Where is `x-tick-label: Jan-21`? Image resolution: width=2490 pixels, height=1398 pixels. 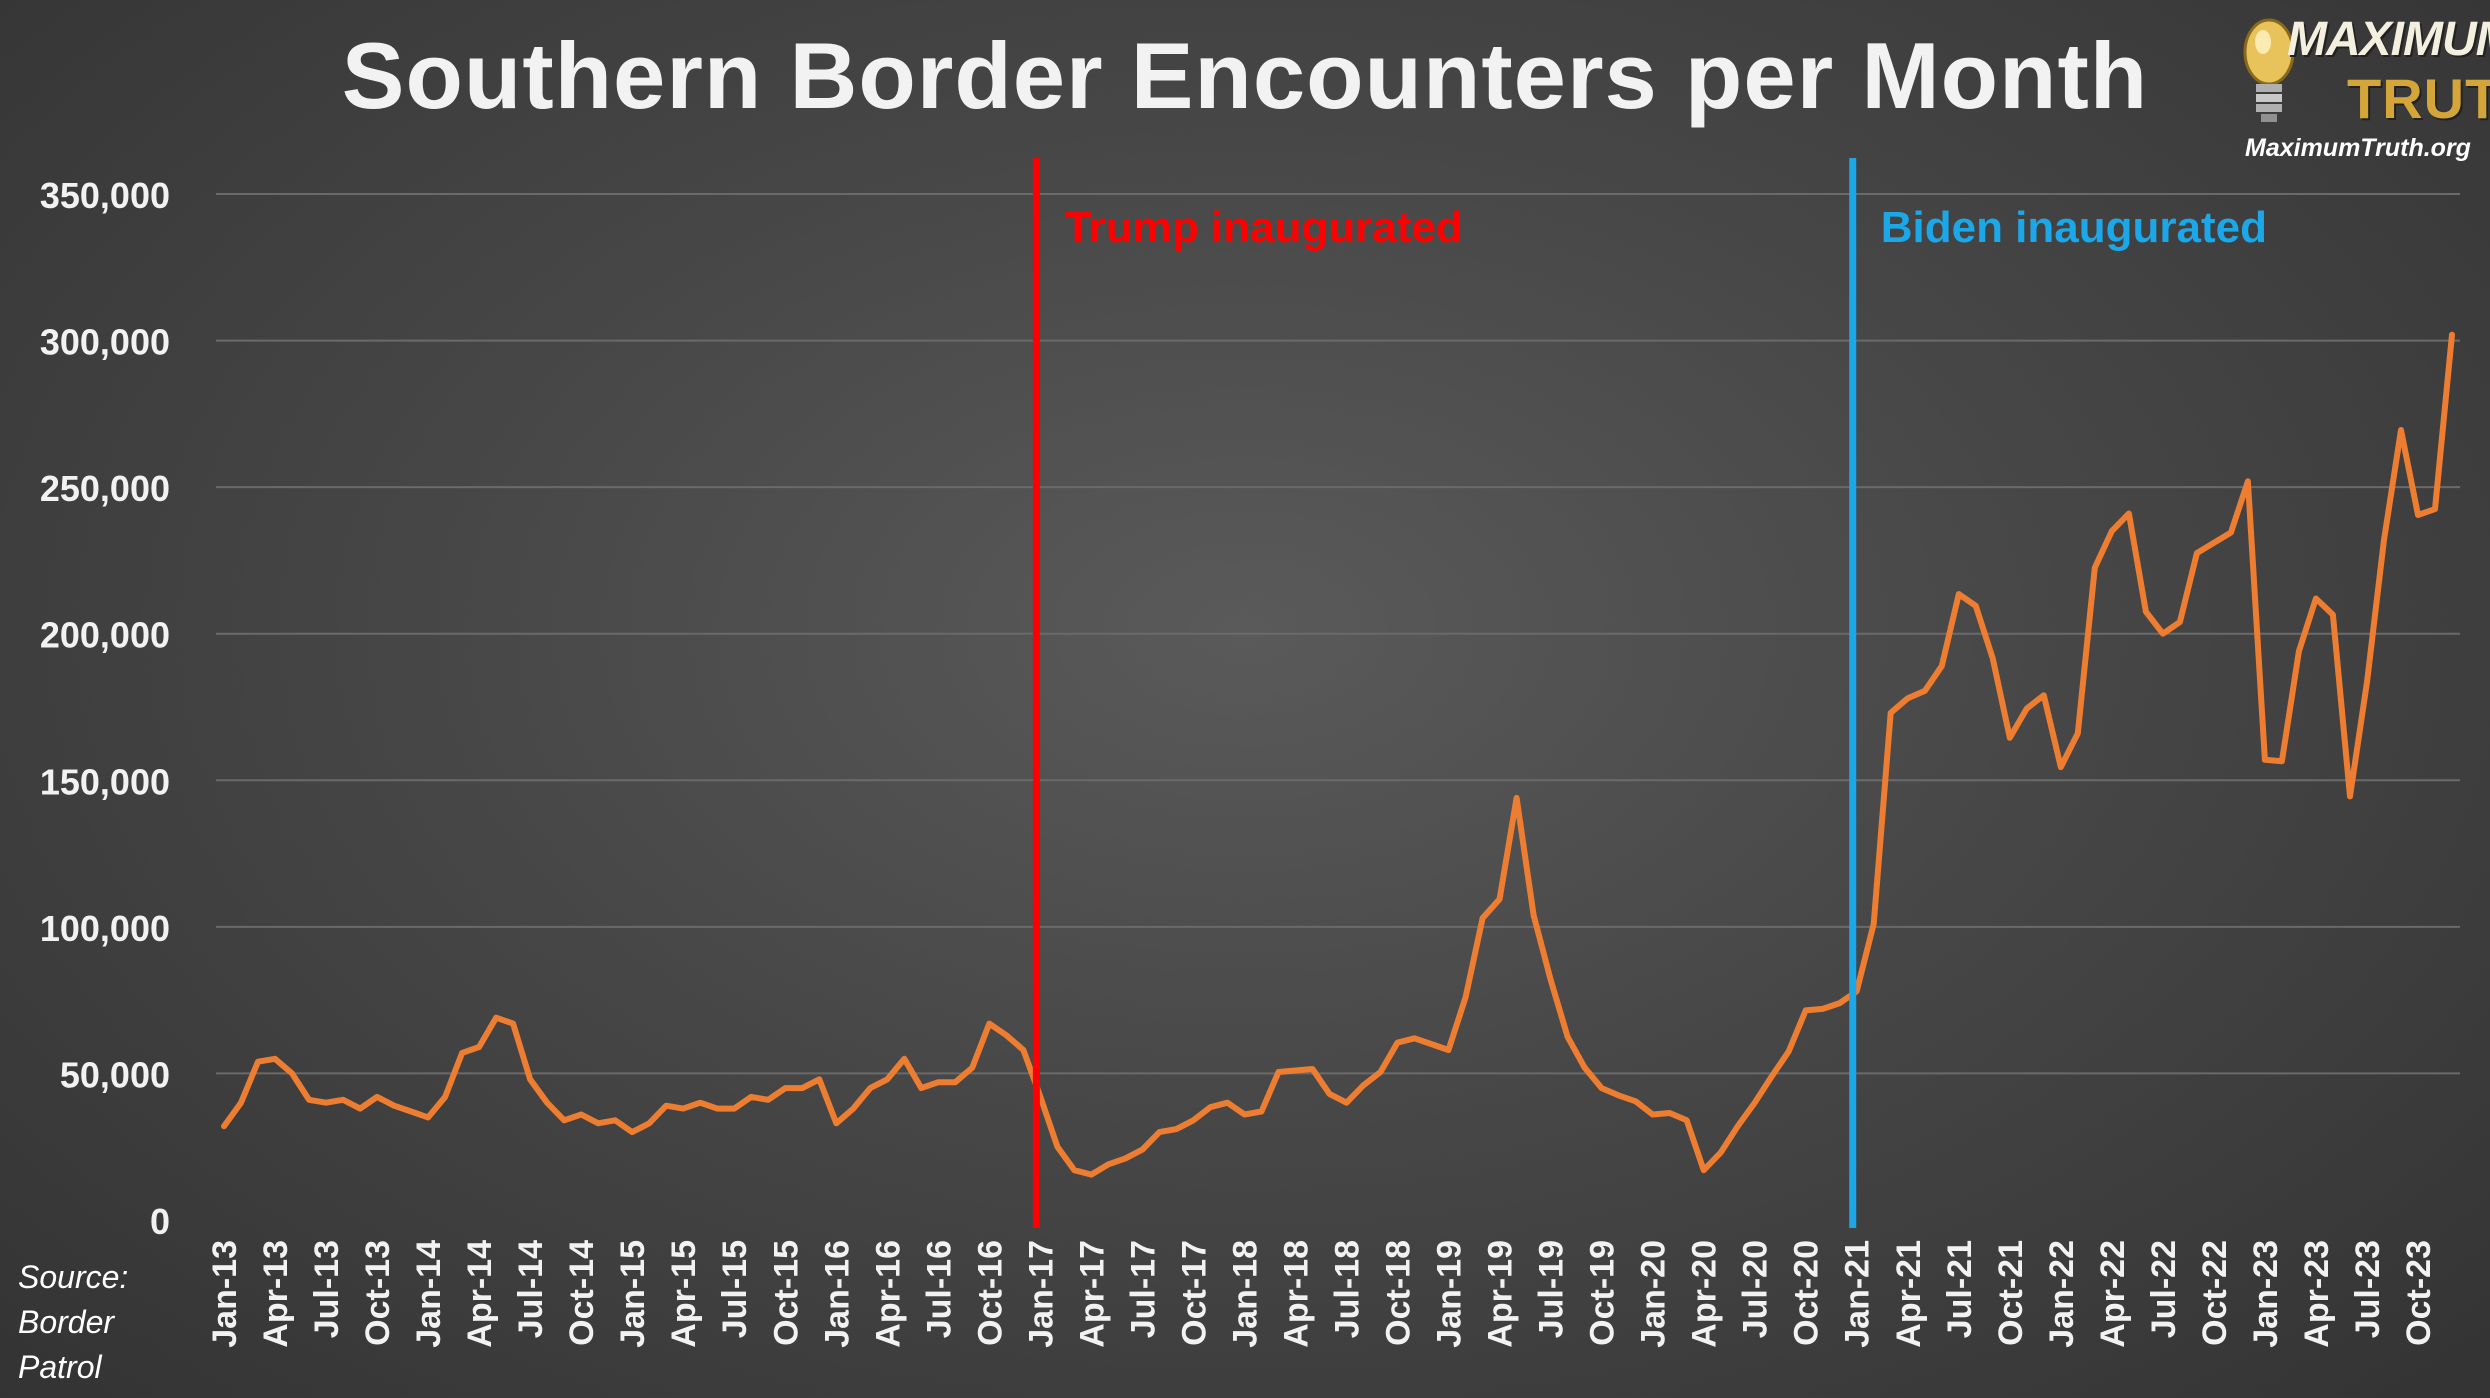
x-tick-label: Jan-21 is located at coordinates (1858, 1294).